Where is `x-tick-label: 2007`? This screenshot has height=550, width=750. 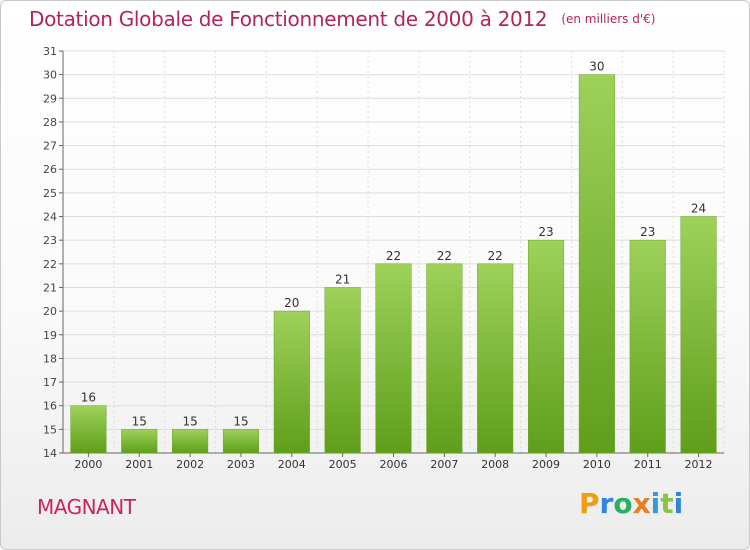 x-tick-label: 2007 is located at coordinates (444, 464).